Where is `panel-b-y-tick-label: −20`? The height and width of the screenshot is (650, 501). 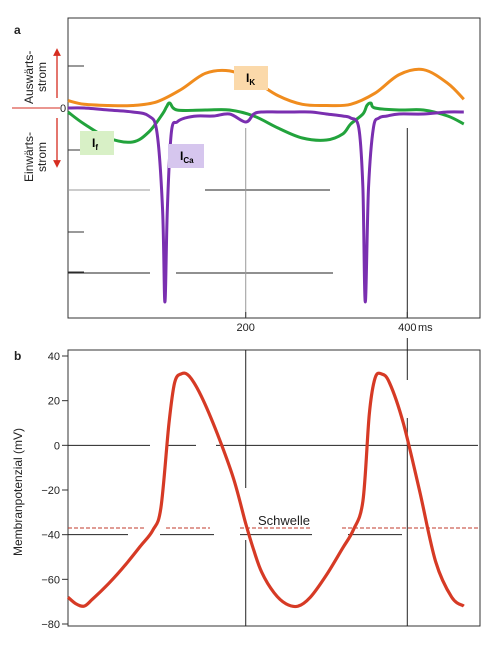 panel-b-y-tick-label: −20 is located at coordinates (50, 491).